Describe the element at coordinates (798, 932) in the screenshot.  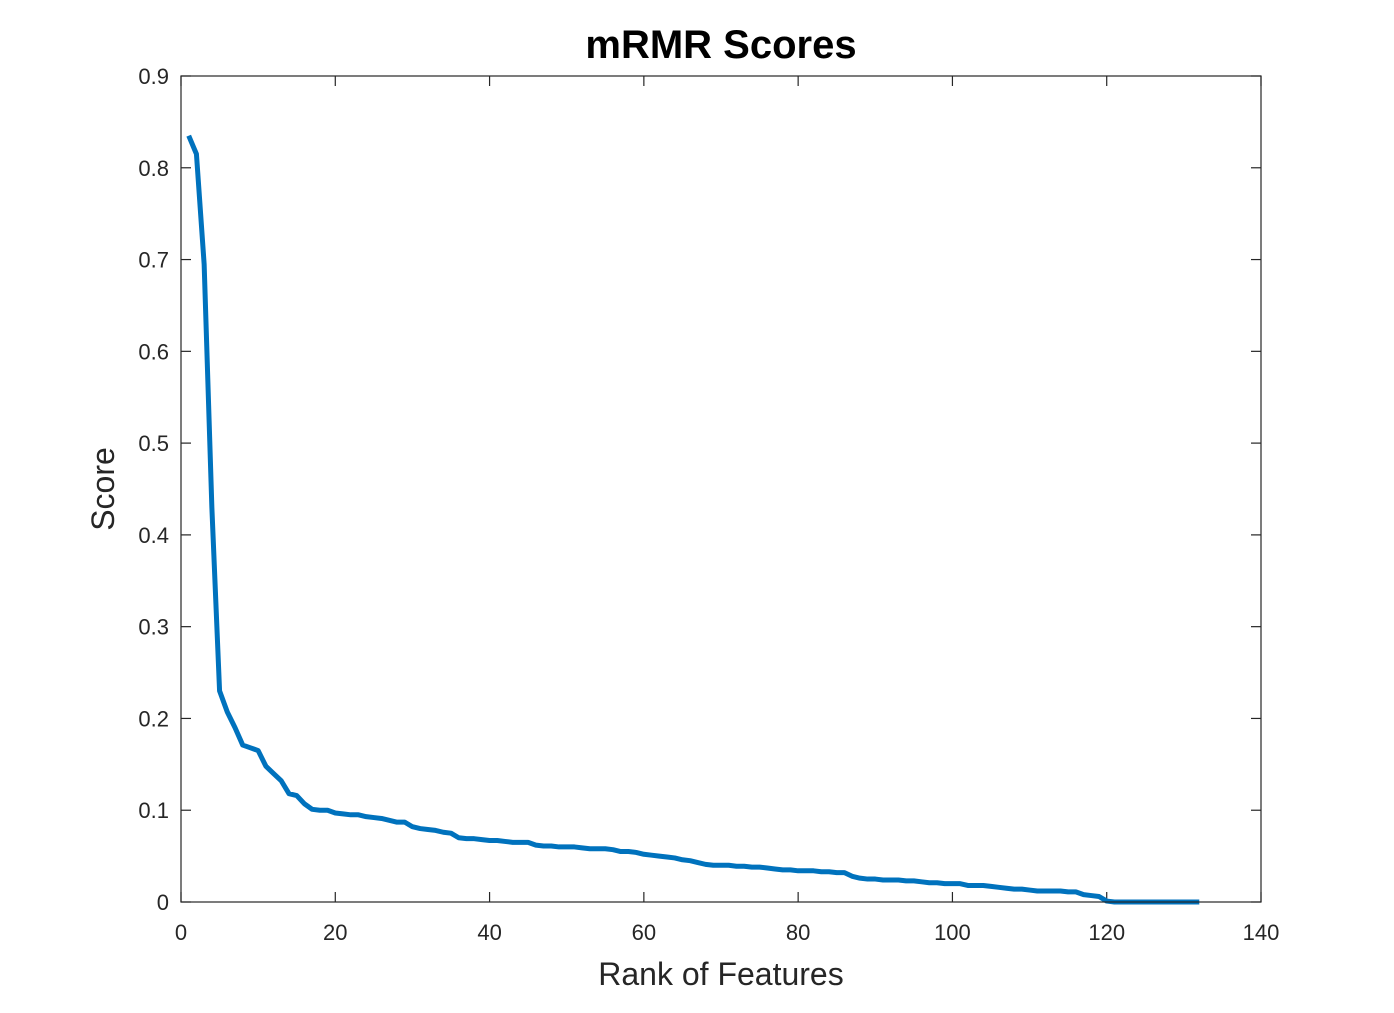
I see `x-tick-label: 80` at that location.